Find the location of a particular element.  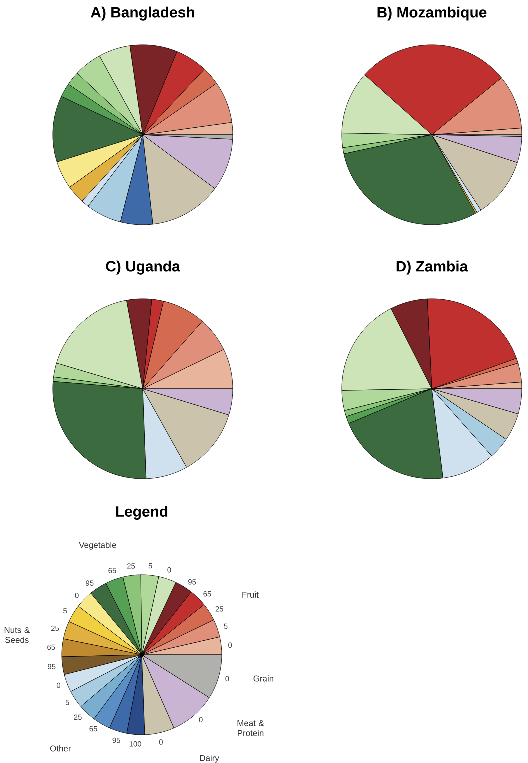

text: Meat & Protein is located at coordinates (251, 728).